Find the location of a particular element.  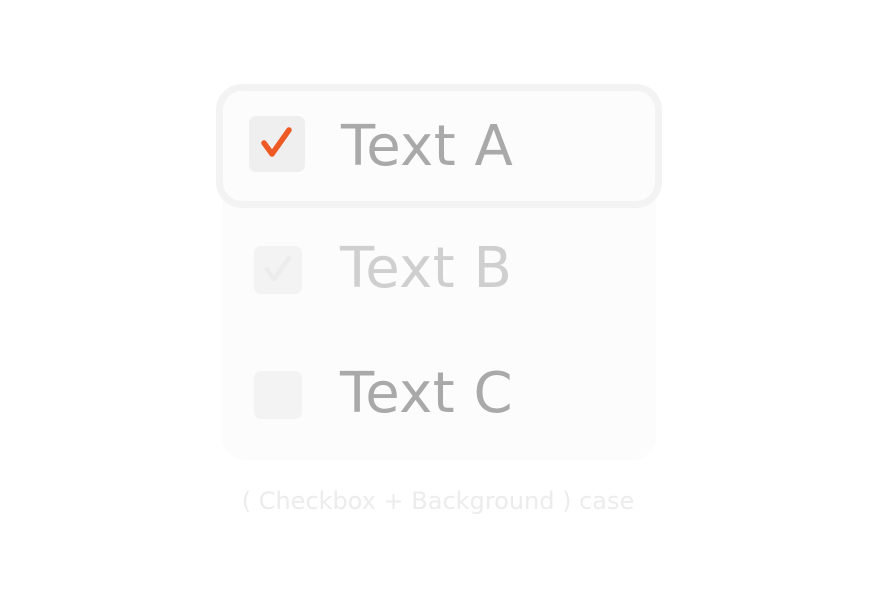

checkbox-label-a: Text A is located at coordinates (427, 146).